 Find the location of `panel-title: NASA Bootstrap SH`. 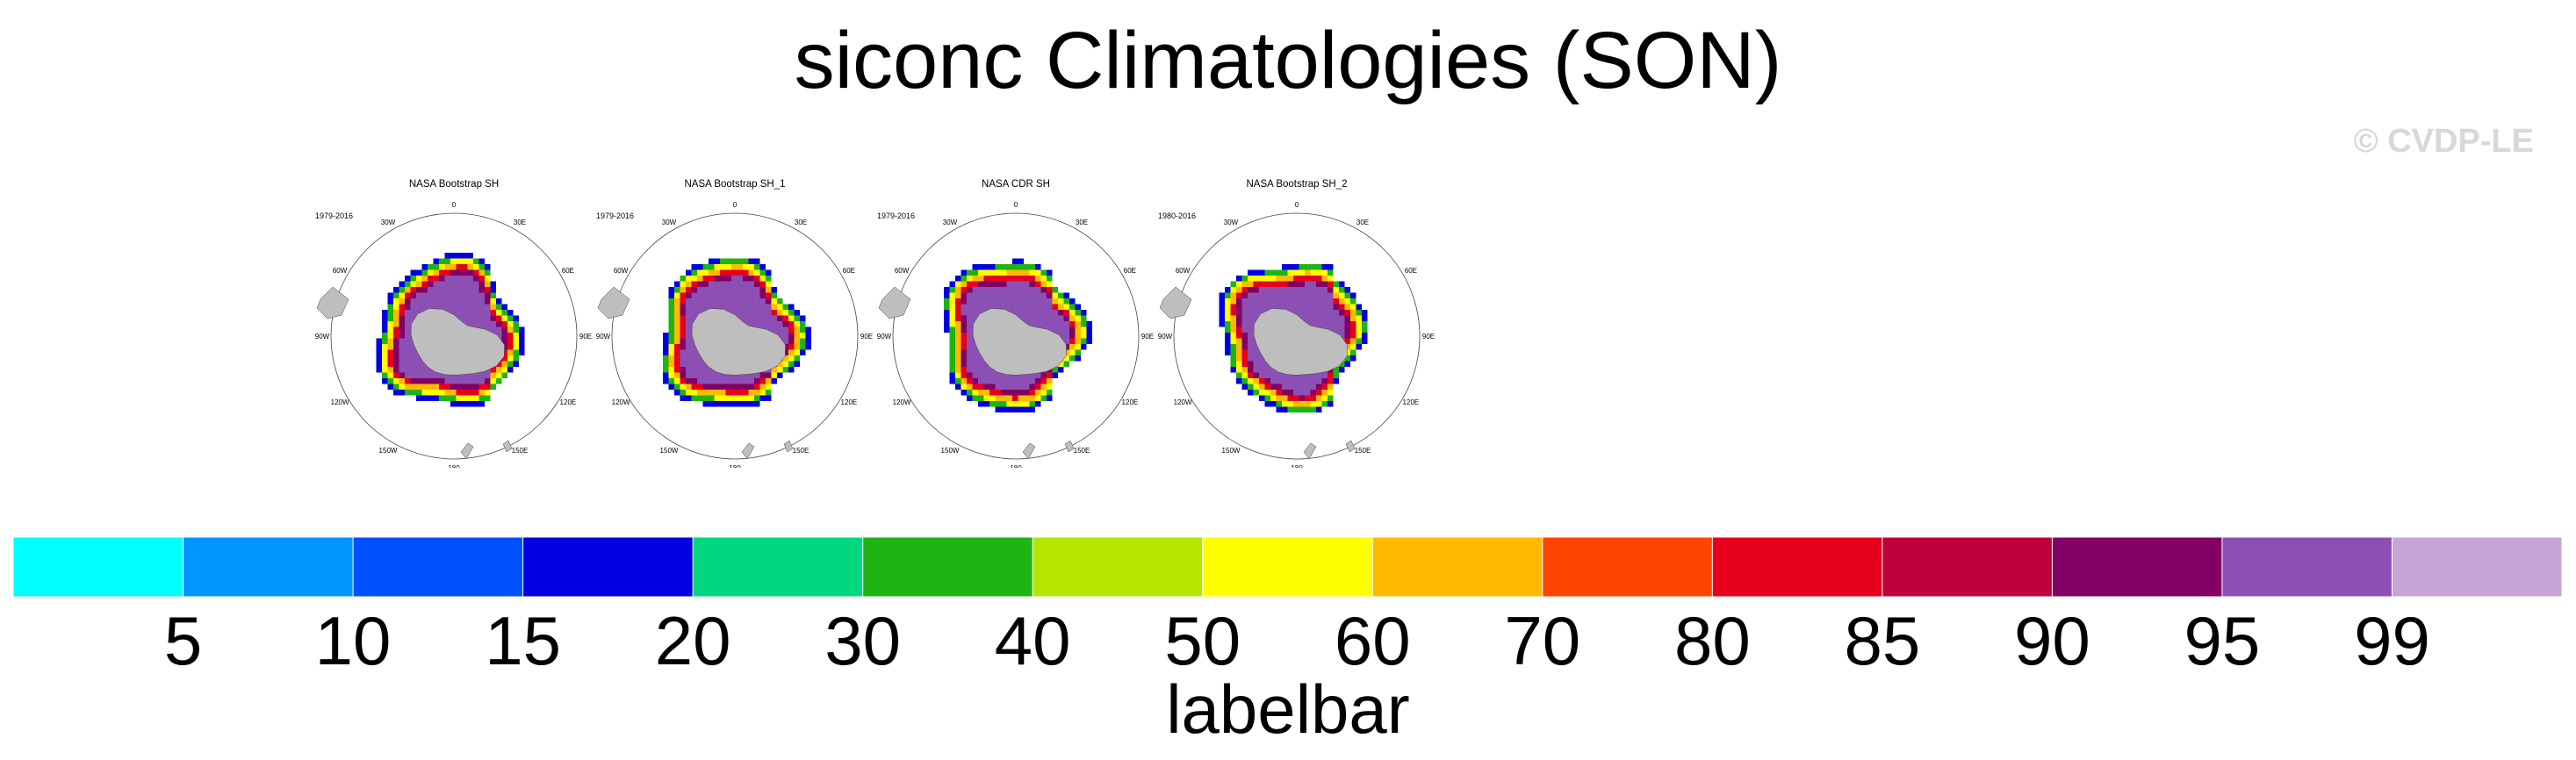

panel-title: NASA Bootstrap SH is located at coordinates (454, 184).